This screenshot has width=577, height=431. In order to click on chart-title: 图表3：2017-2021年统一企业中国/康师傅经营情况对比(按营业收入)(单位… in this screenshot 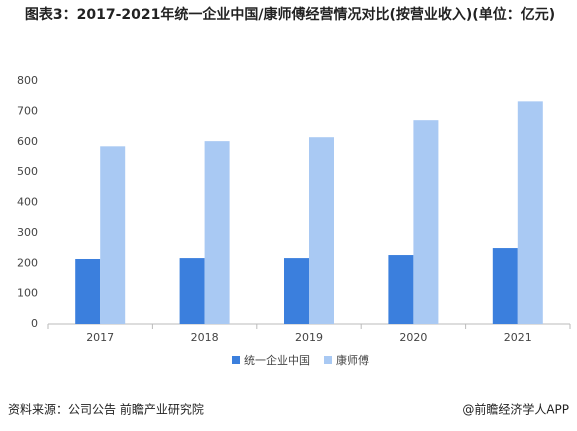, I will do `click(290, 15)`.